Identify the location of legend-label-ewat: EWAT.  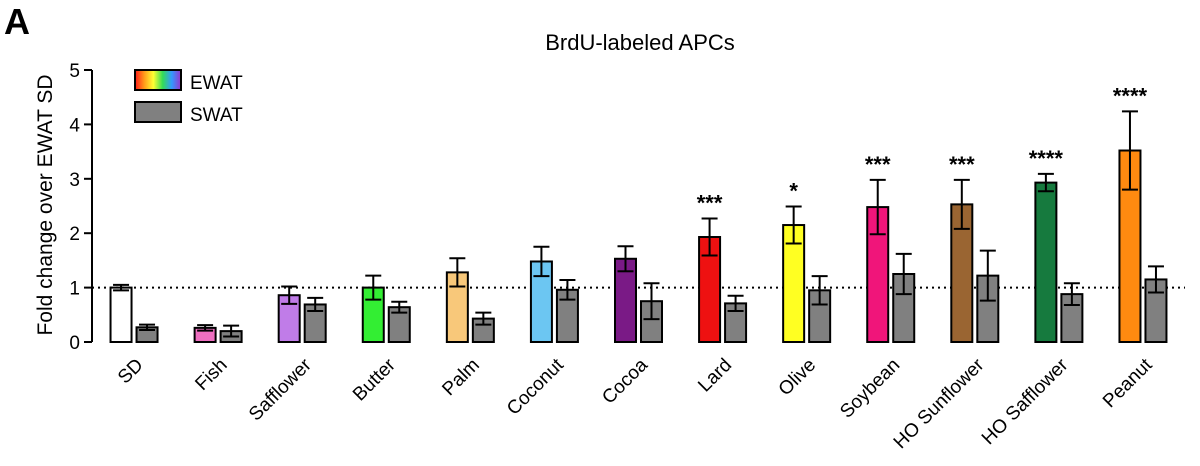
(216, 83).